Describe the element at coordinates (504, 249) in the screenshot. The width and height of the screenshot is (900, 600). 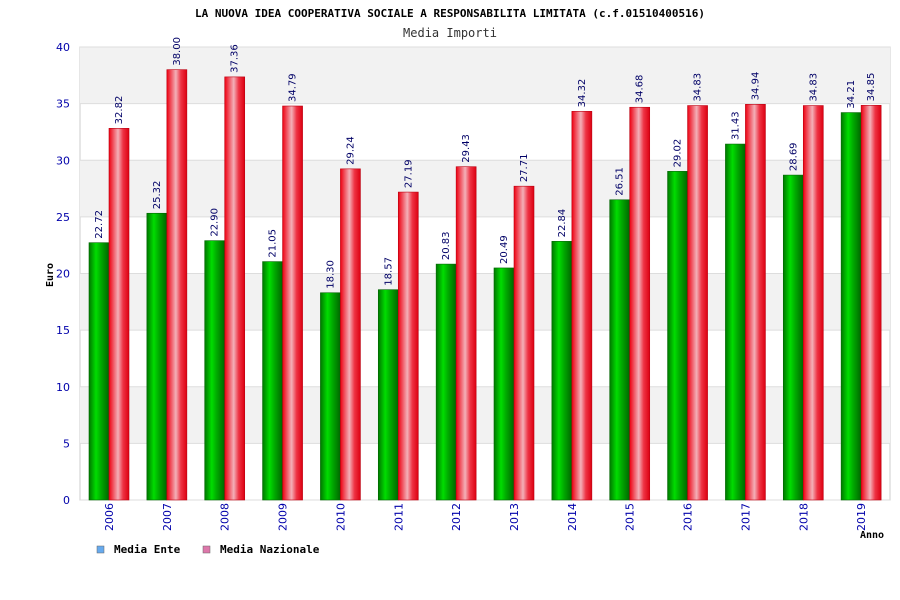
I see `value-label: 20.49` at that location.